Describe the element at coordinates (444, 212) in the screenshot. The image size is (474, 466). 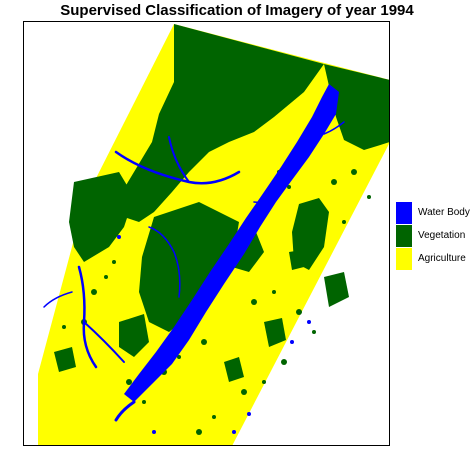
I see `legend-label-water-body: Water Body` at that location.